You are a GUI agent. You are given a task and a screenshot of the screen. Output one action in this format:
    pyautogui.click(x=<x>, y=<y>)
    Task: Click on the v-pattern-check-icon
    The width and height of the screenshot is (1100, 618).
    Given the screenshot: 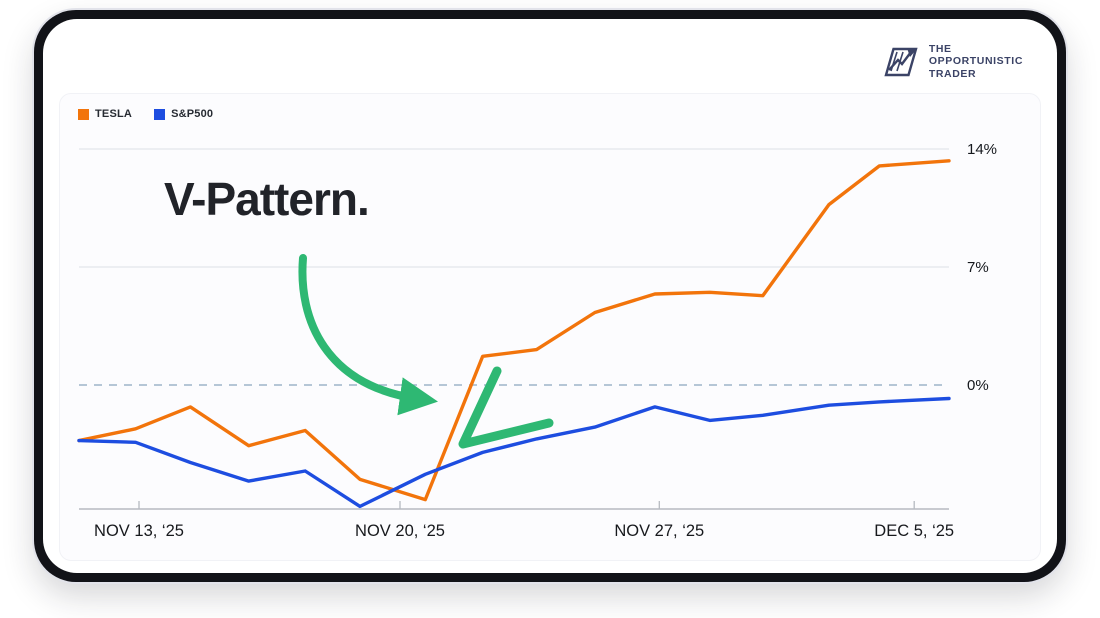 What is the action you would take?
    pyautogui.click(x=506, y=407)
    